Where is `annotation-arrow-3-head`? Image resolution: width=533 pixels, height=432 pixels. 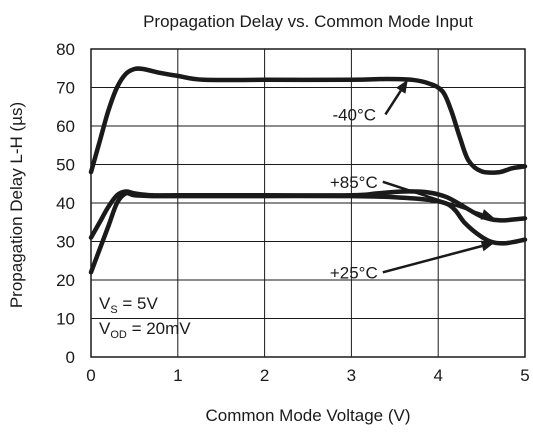
annotation-arrow-3-head is located at coordinates (487, 246).